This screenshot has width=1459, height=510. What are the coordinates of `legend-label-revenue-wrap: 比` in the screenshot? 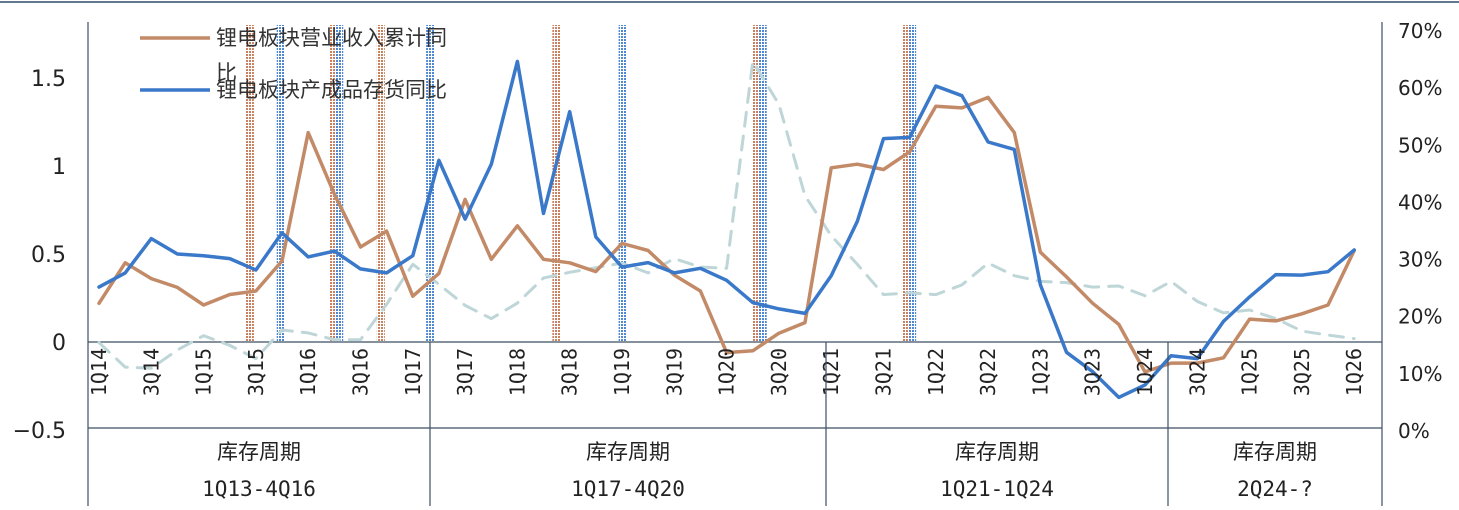 It's located at (226, 73).